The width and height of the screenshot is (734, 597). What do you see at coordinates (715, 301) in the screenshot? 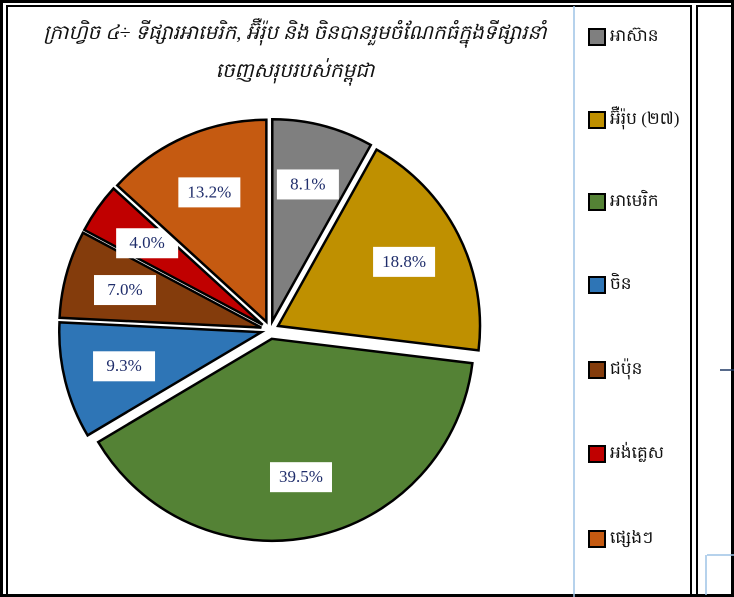
I see `next-chart-frame` at bounding box center [715, 301].